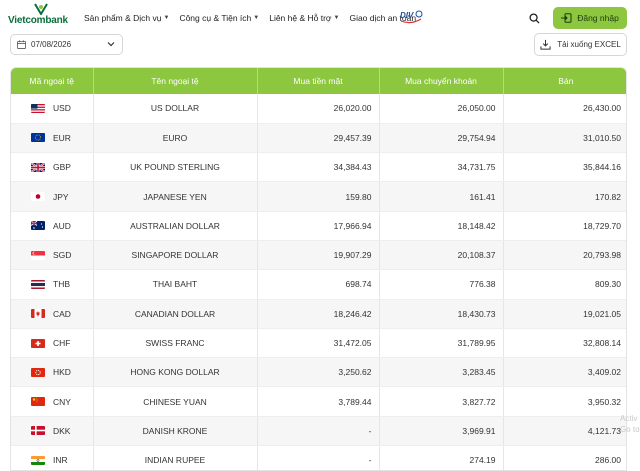 This screenshot has width=640, height=471. I want to click on currency-name-cell: SINGAPORE DOLLAR, so click(175, 255).